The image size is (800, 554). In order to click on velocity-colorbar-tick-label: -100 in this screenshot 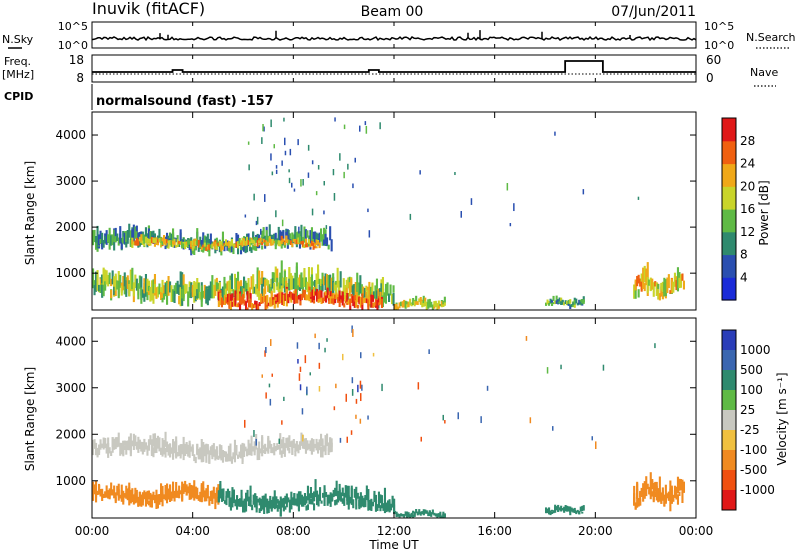, I will do `click(753, 450)`.